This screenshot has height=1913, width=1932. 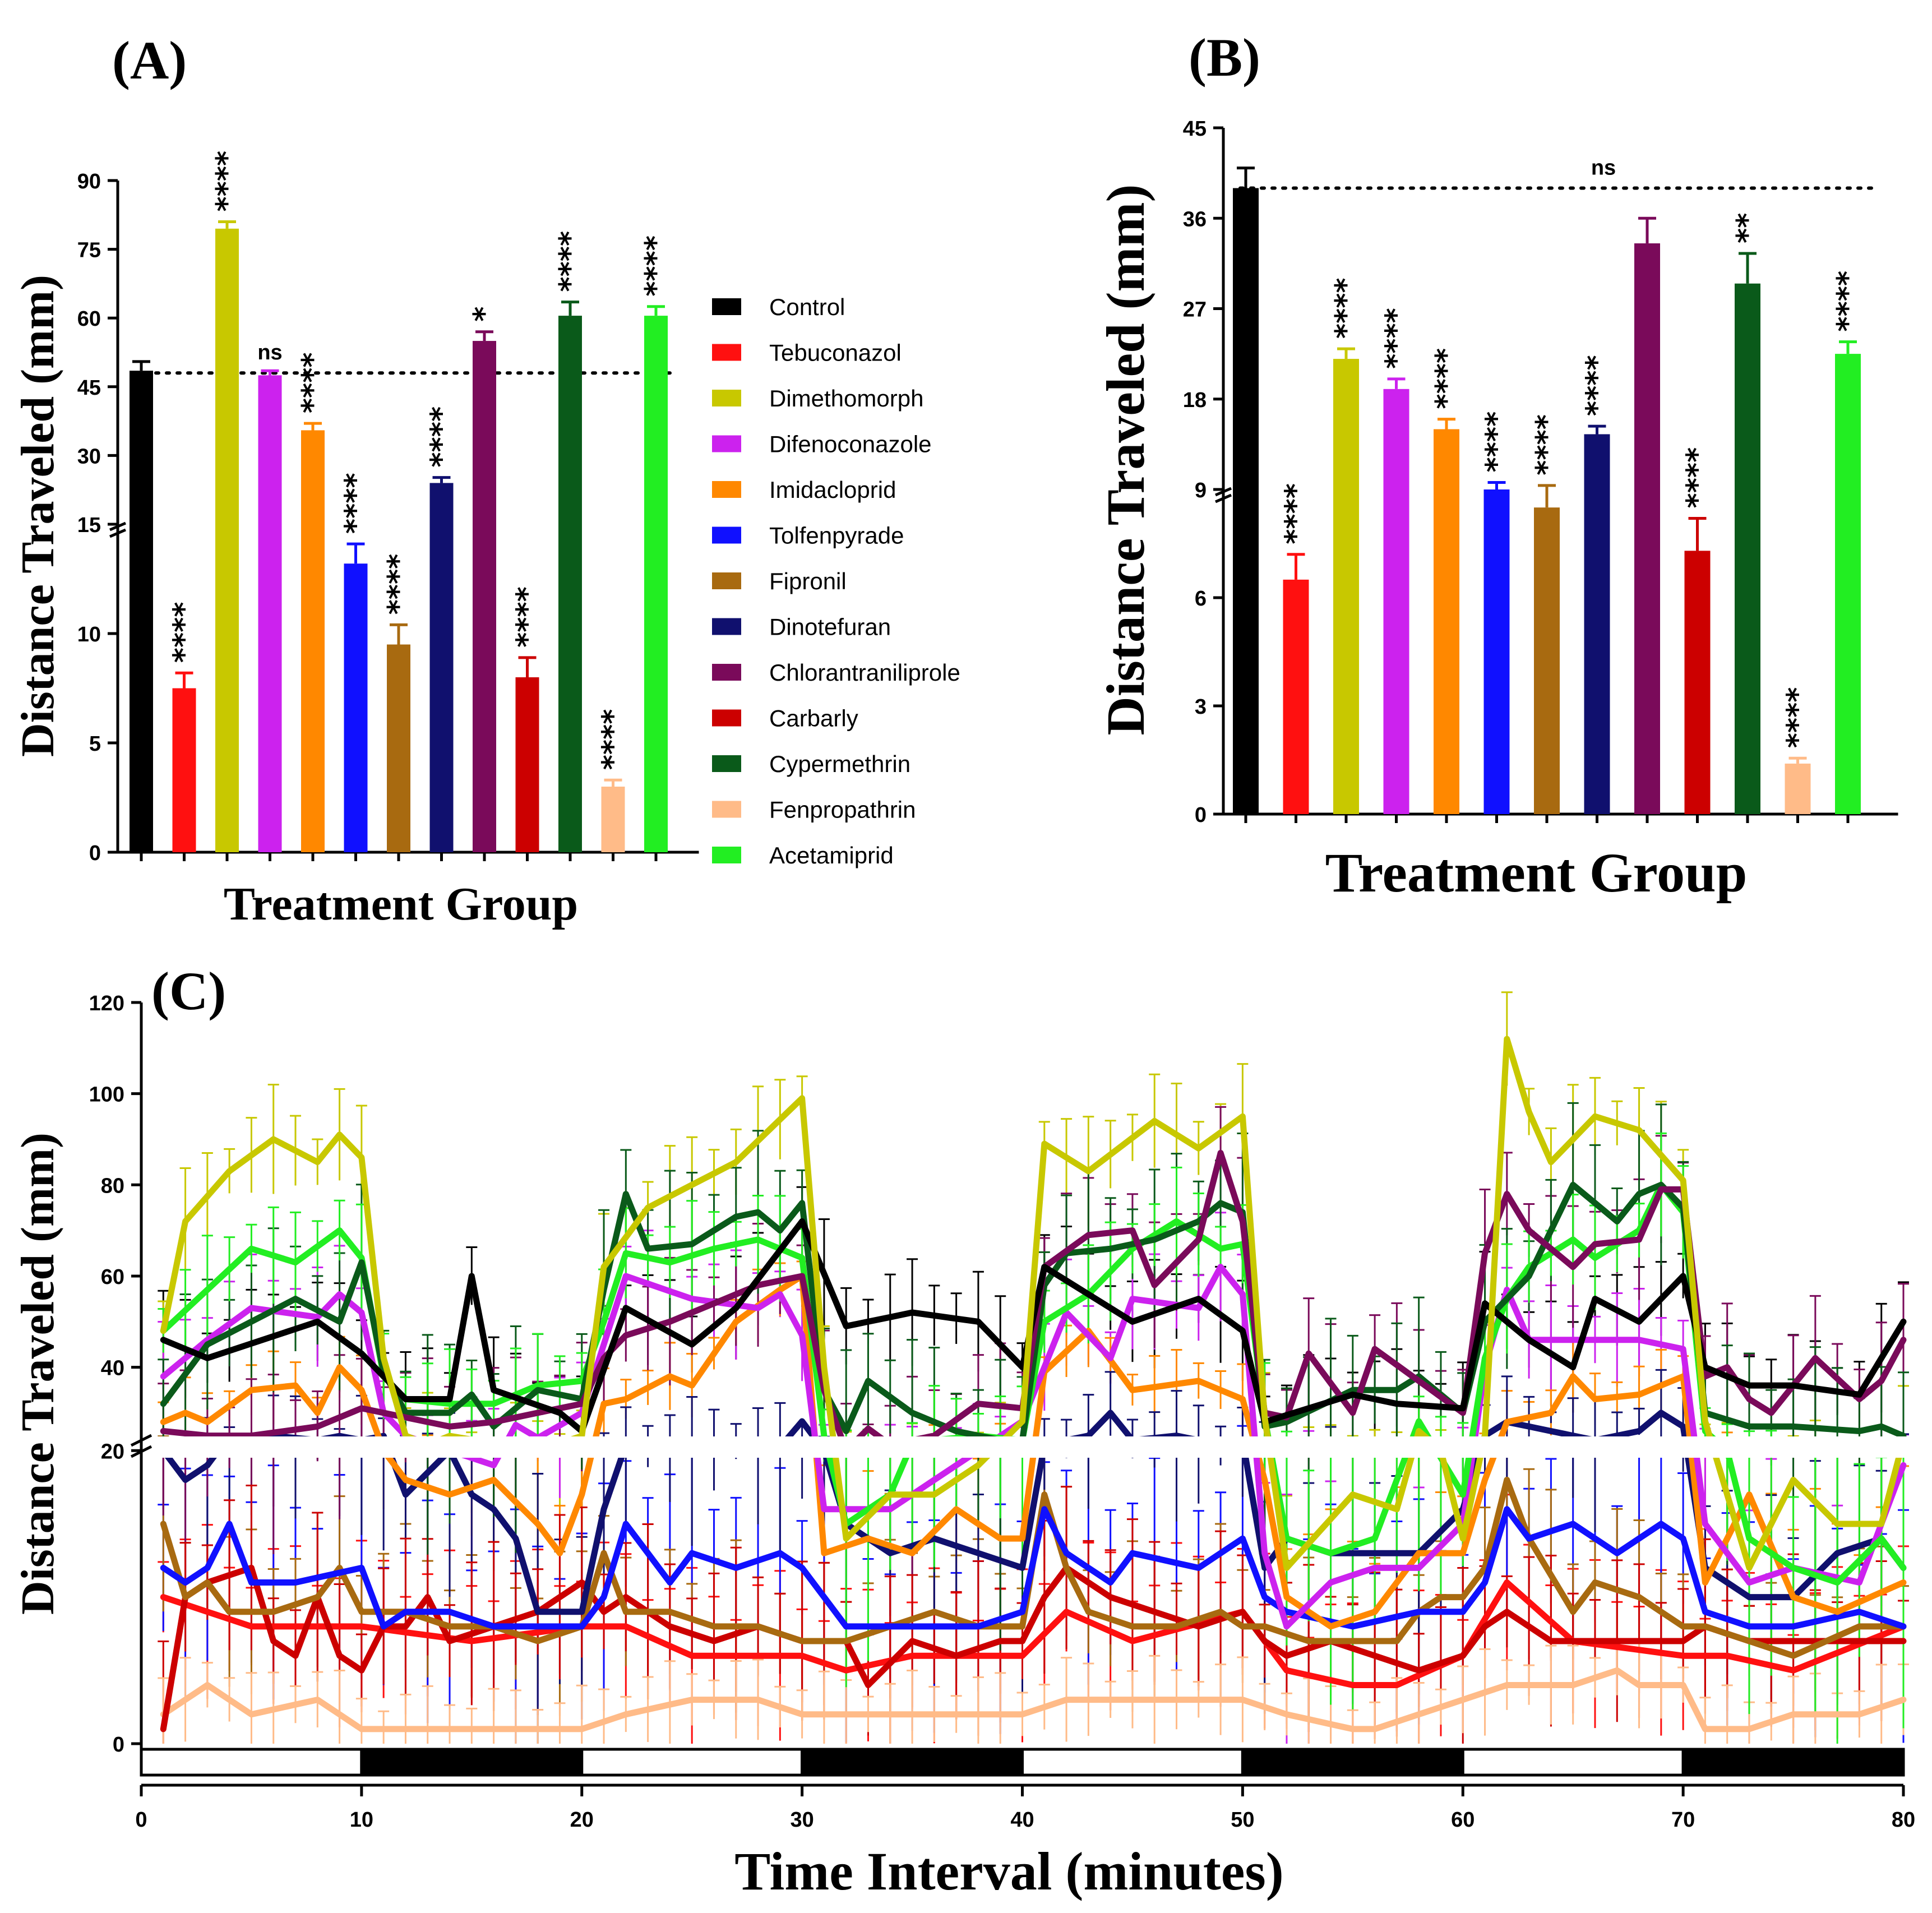 I want to click on panel-c-xlabel: Time Interval (minutes), so click(x=1008, y=1871).